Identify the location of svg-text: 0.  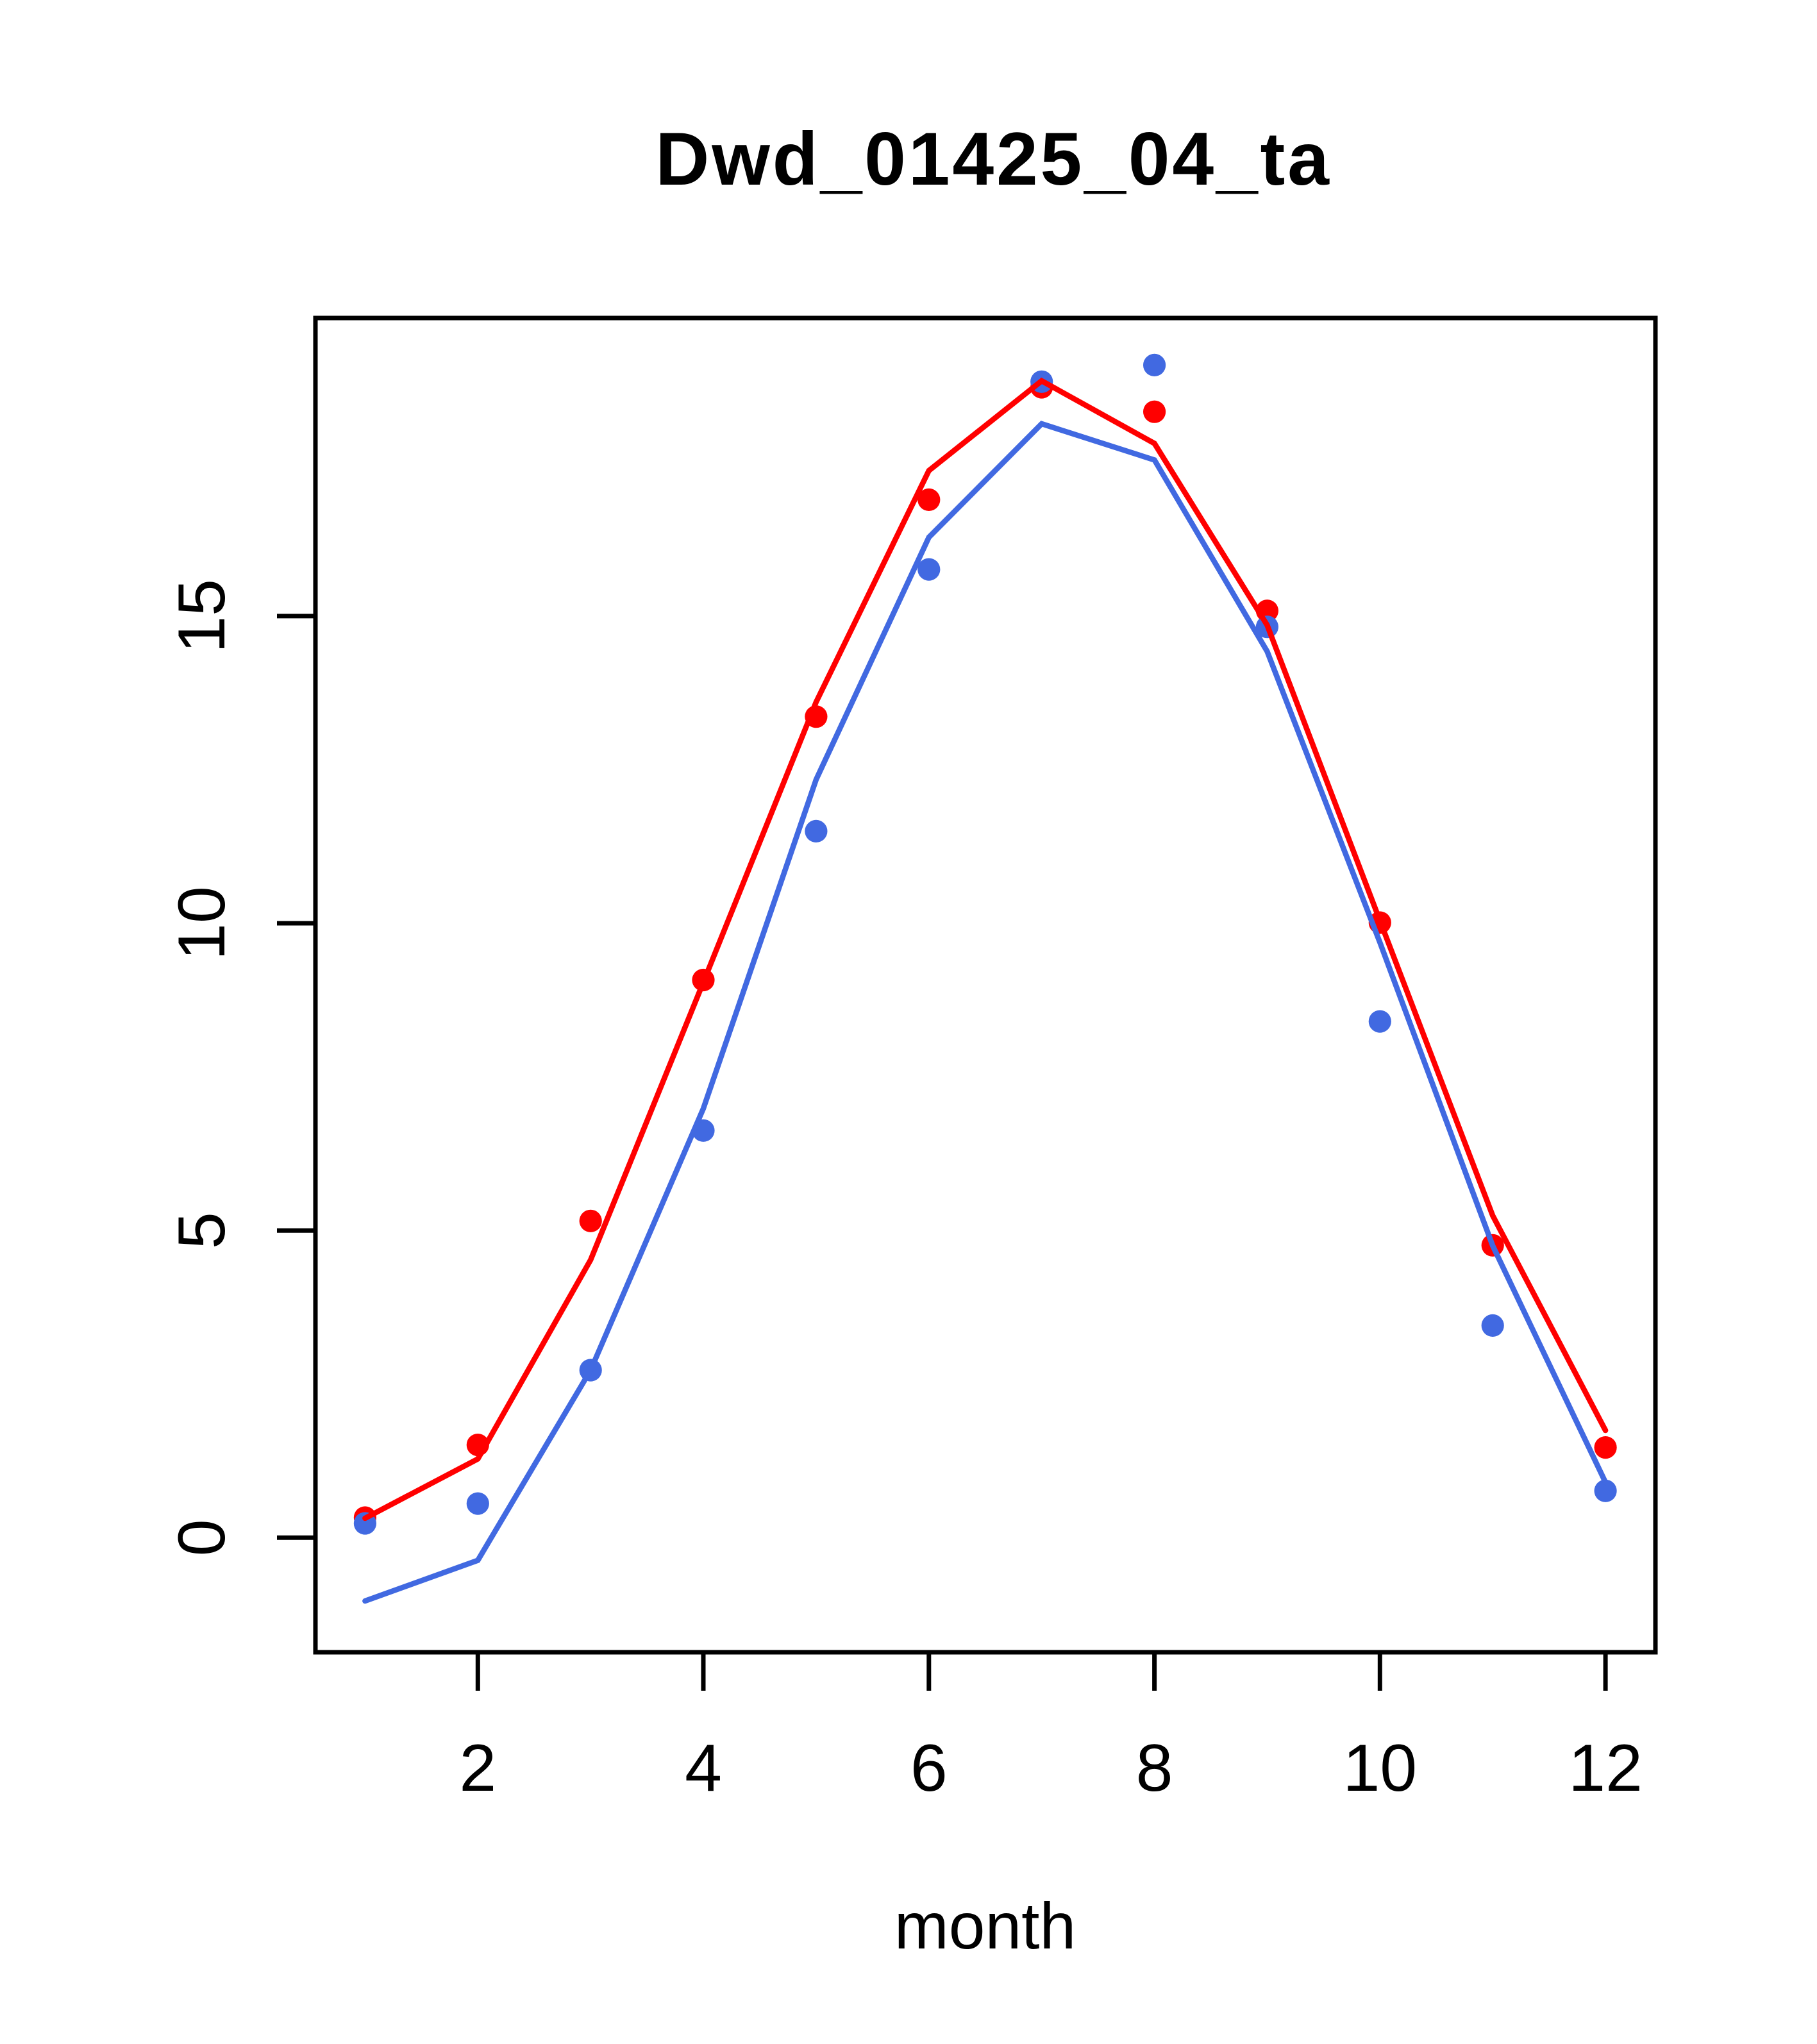
(202, 1538).